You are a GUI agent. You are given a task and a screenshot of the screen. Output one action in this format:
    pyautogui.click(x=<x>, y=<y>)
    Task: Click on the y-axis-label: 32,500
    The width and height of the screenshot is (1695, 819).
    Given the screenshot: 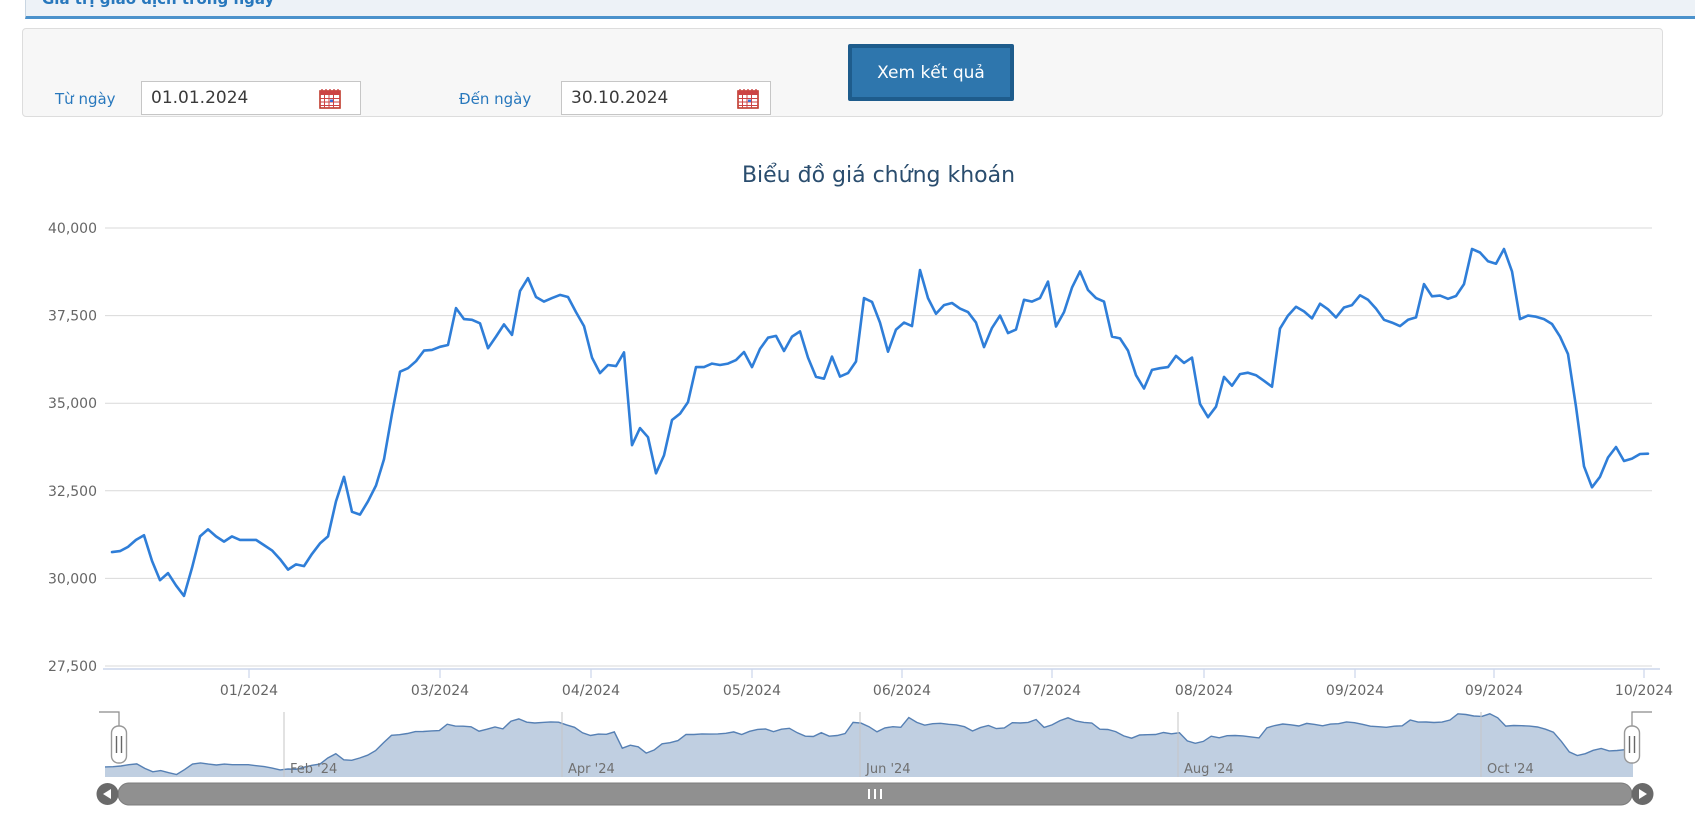 What is the action you would take?
    pyautogui.click(x=72, y=492)
    